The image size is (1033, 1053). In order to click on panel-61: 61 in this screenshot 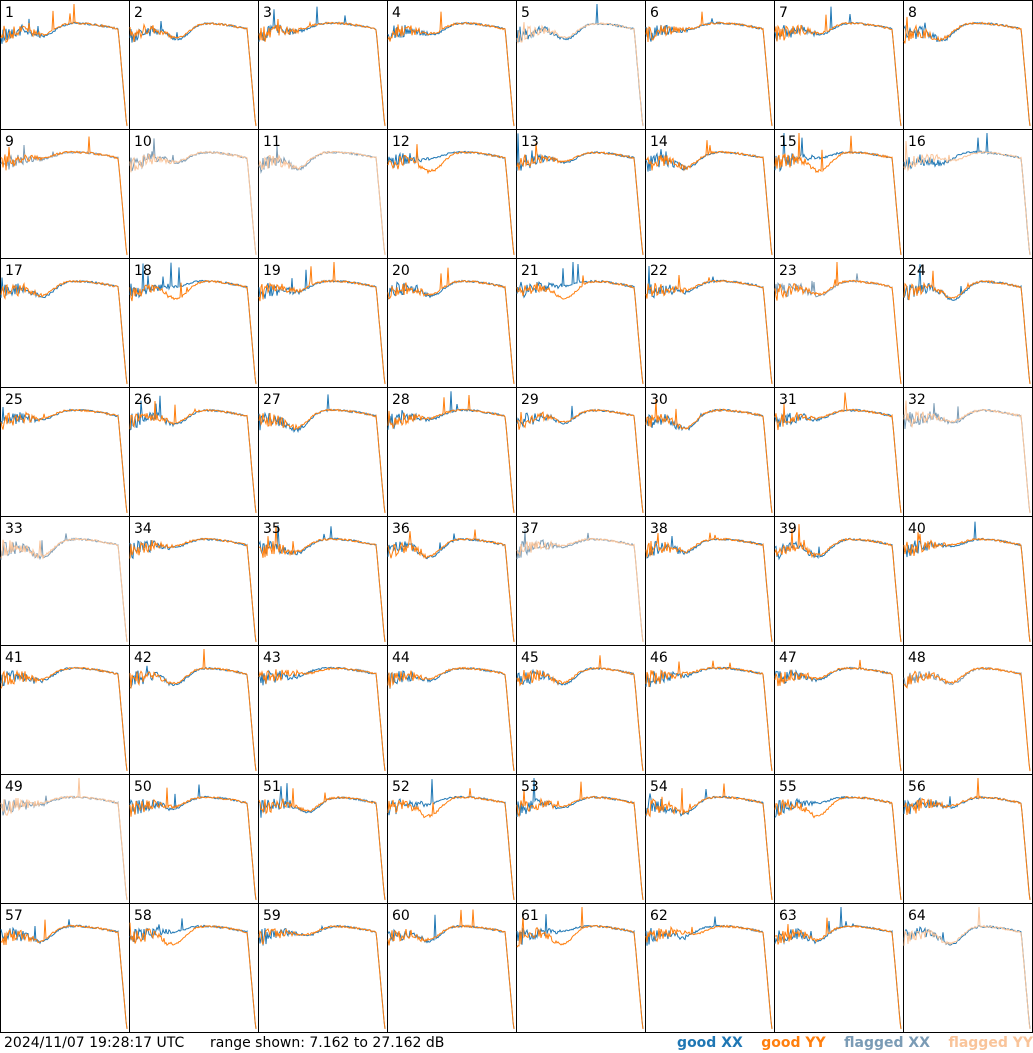, I will do `click(581, 968)`.